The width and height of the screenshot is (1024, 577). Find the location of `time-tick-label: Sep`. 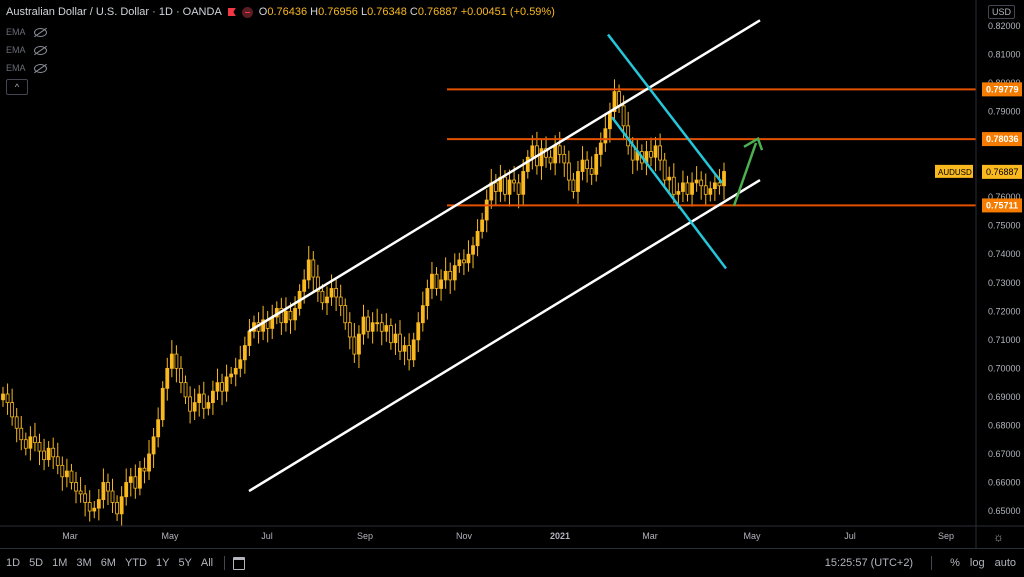

time-tick-label: Sep is located at coordinates (946, 536).